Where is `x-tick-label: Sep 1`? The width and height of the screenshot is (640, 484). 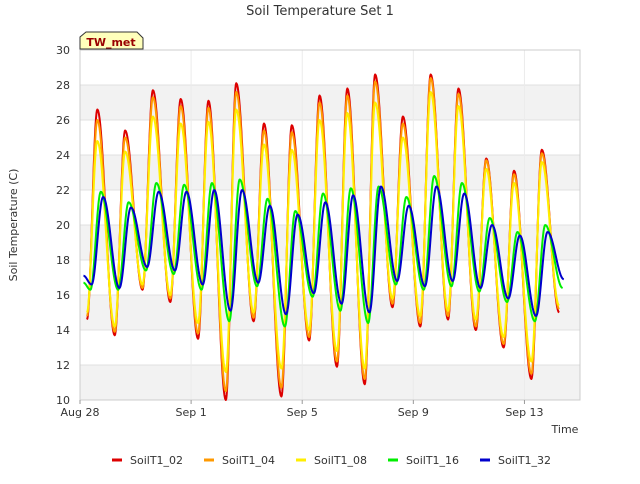
x-tick-label: Sep 1 is located at coordinates (190, 412).